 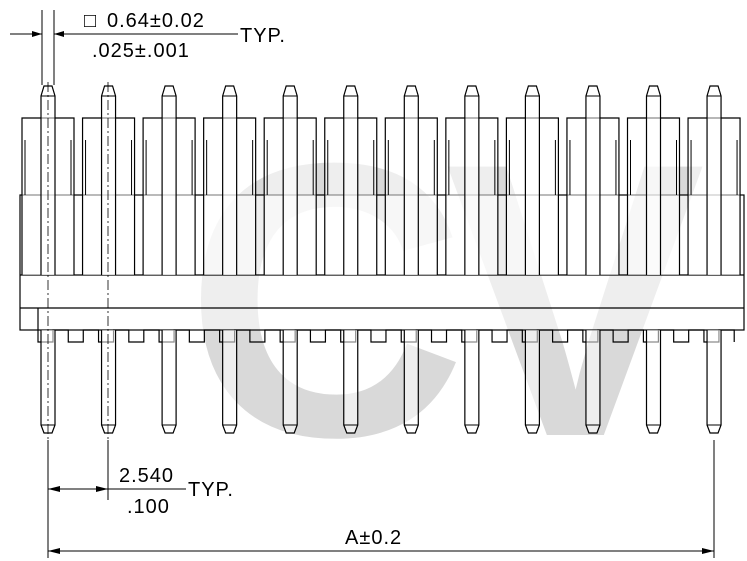 I want to click on pin-size-arrow-right, so click(x=59, y=34).